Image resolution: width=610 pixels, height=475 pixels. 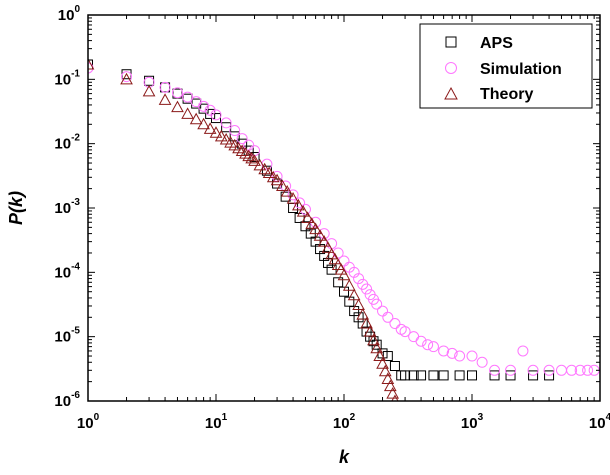 What do you see at coordinates (67, 336) in the screenshot?
I see `y-tick-label: 10⁻⁵` at bounding box center [67, 336].